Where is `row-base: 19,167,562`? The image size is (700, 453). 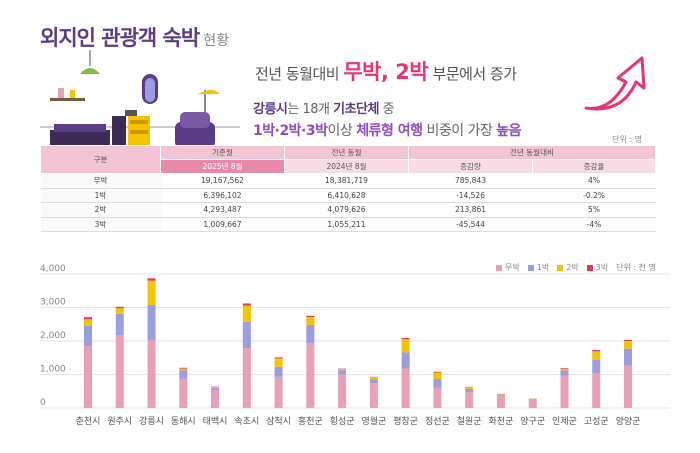
row-base: 19,167,562 is located at coordinates (222, 181).